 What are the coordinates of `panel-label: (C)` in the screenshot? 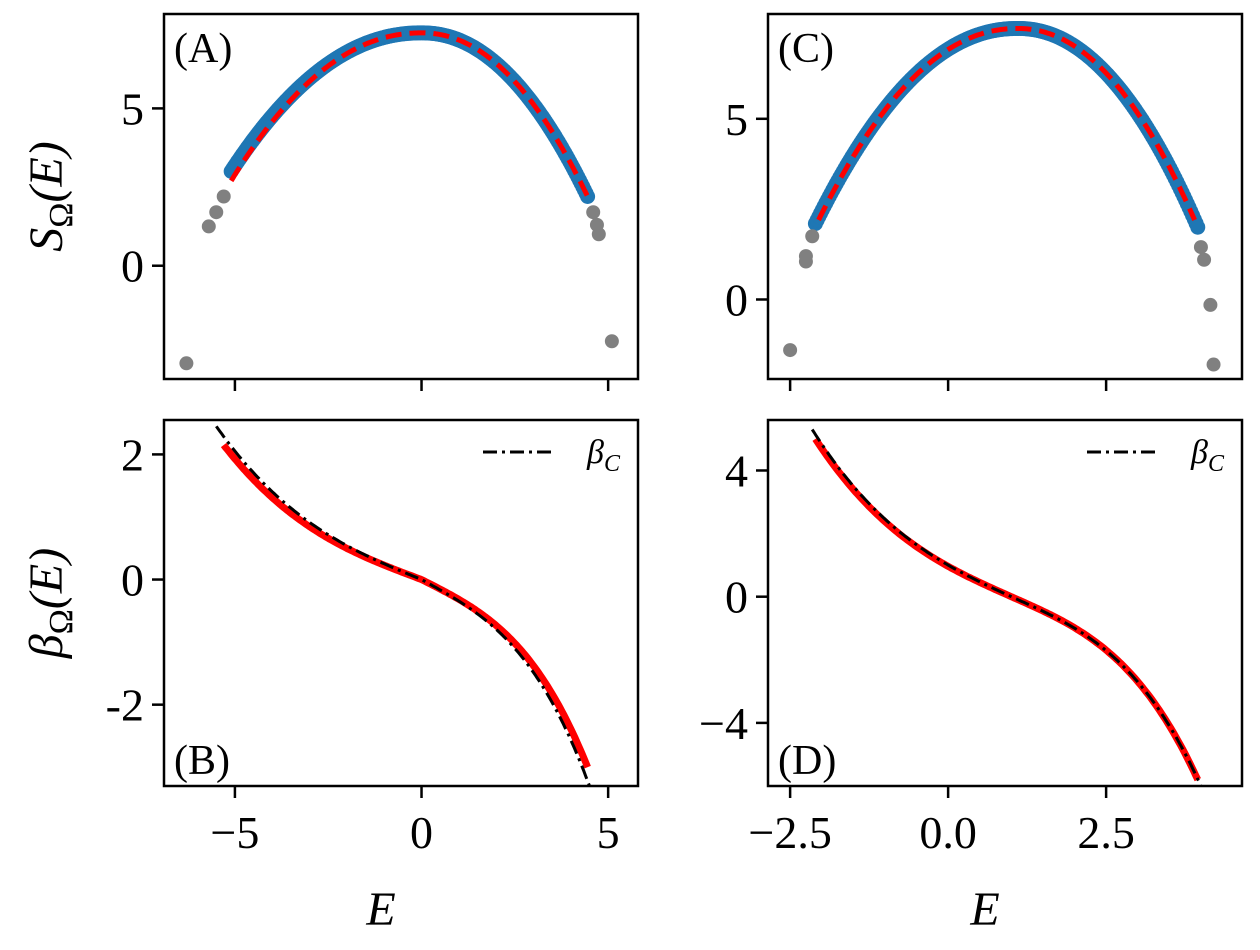 It's located at (806, 49).